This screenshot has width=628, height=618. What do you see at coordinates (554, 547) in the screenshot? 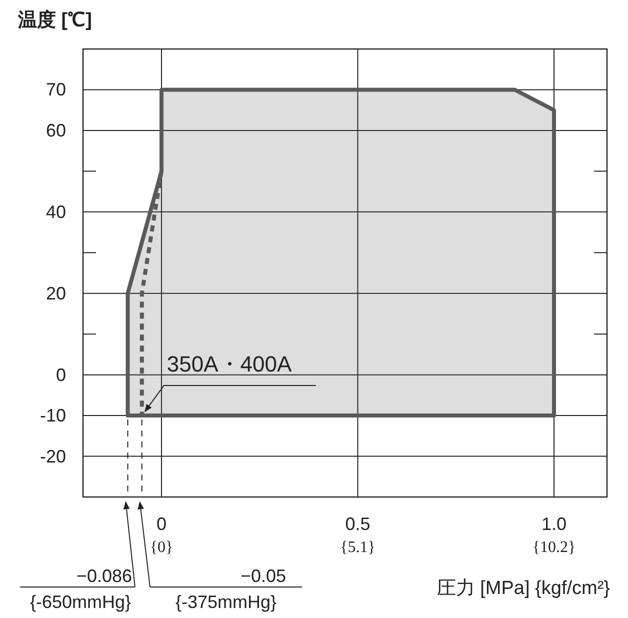
I see `x2-tick-label: {10.2}` at bounding box center [554, 547].